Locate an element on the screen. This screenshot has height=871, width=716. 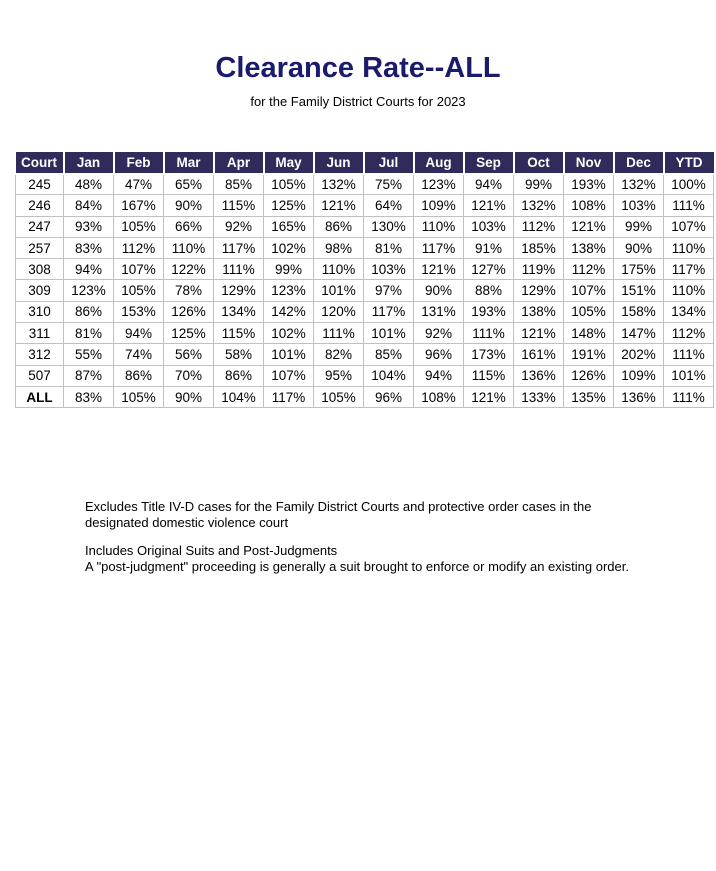
column-header-jul: Jul is located at coordinates (388, 163).